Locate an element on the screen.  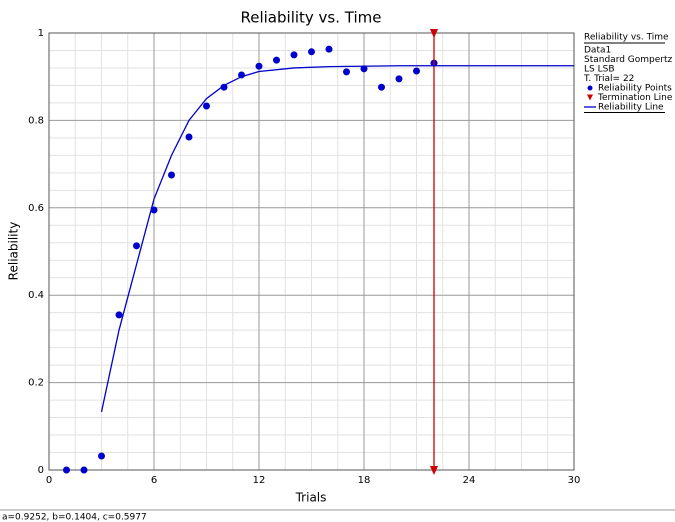
legend-text: T. Trial= 22 is located at coordinates (608, 79).